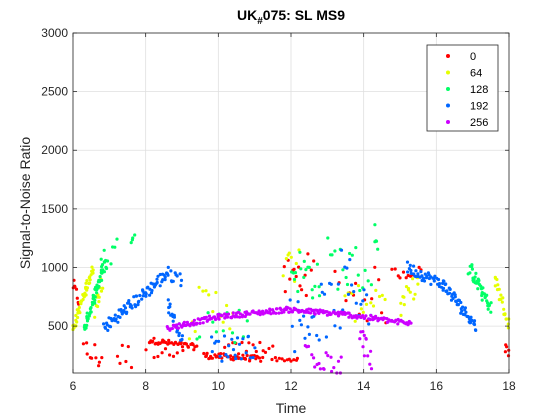 This screenshot has height=420, width=560. Describe the element at coordinates (247, 15) in the screenshot. I see `chart-title-main: UK` at that location.